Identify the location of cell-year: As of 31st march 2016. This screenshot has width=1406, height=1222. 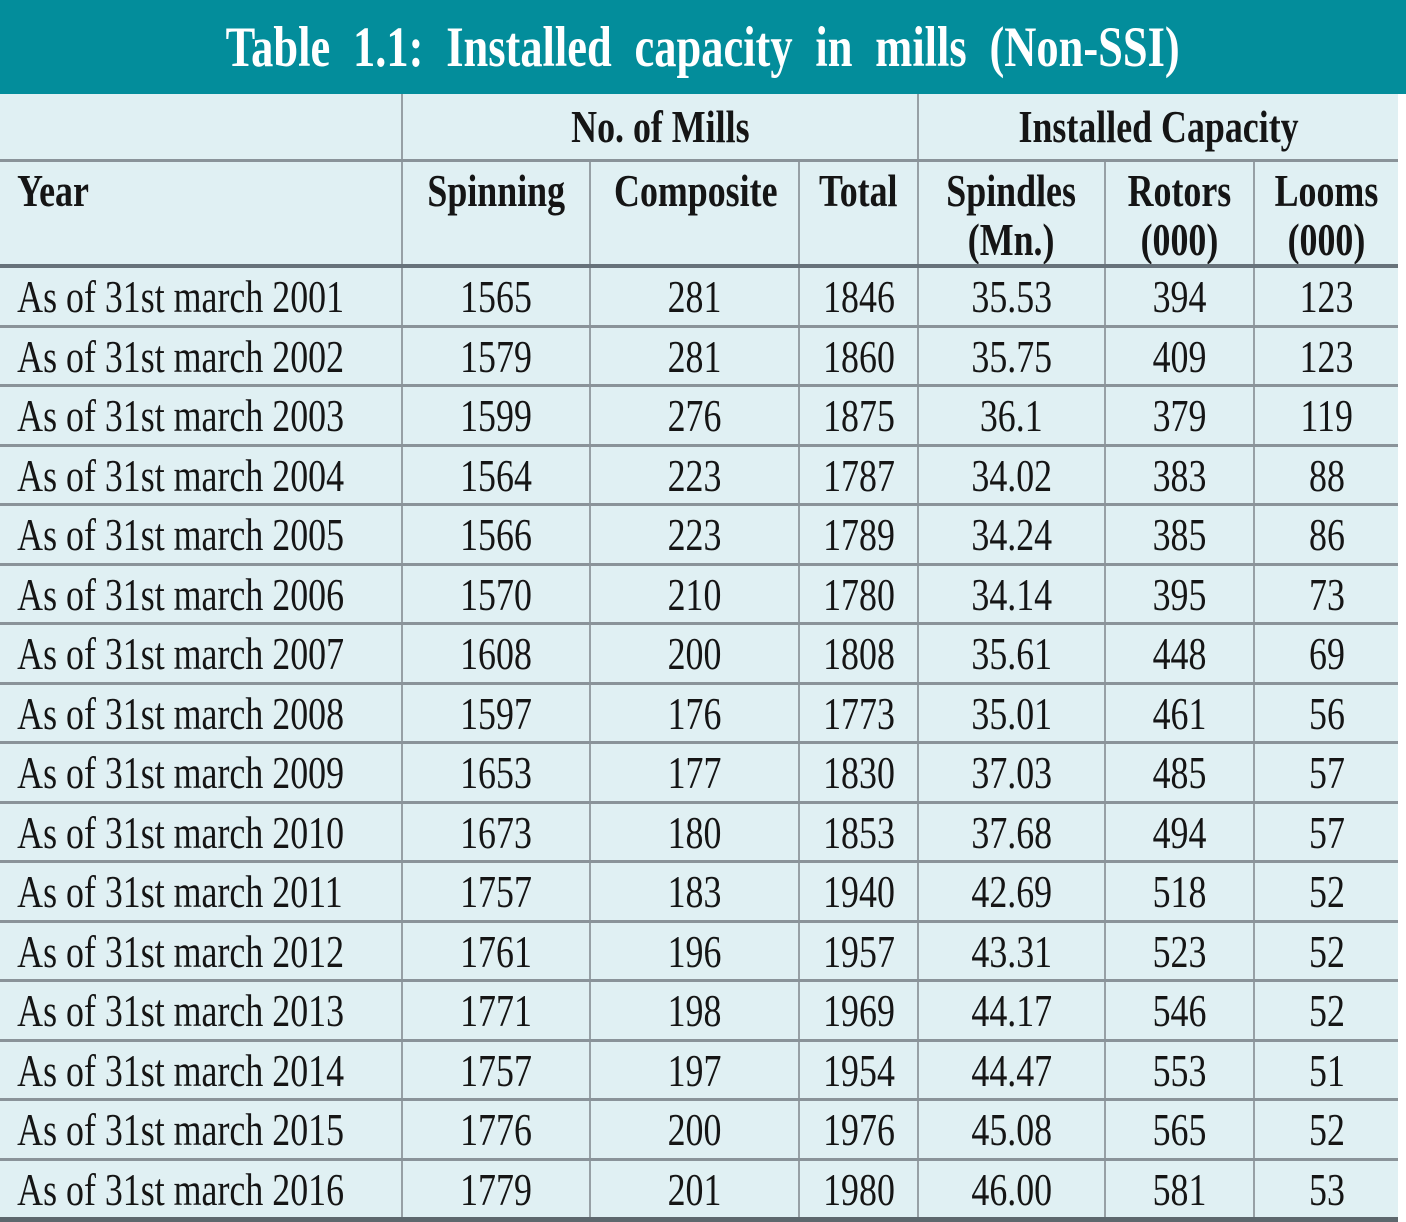
(201, 1188).